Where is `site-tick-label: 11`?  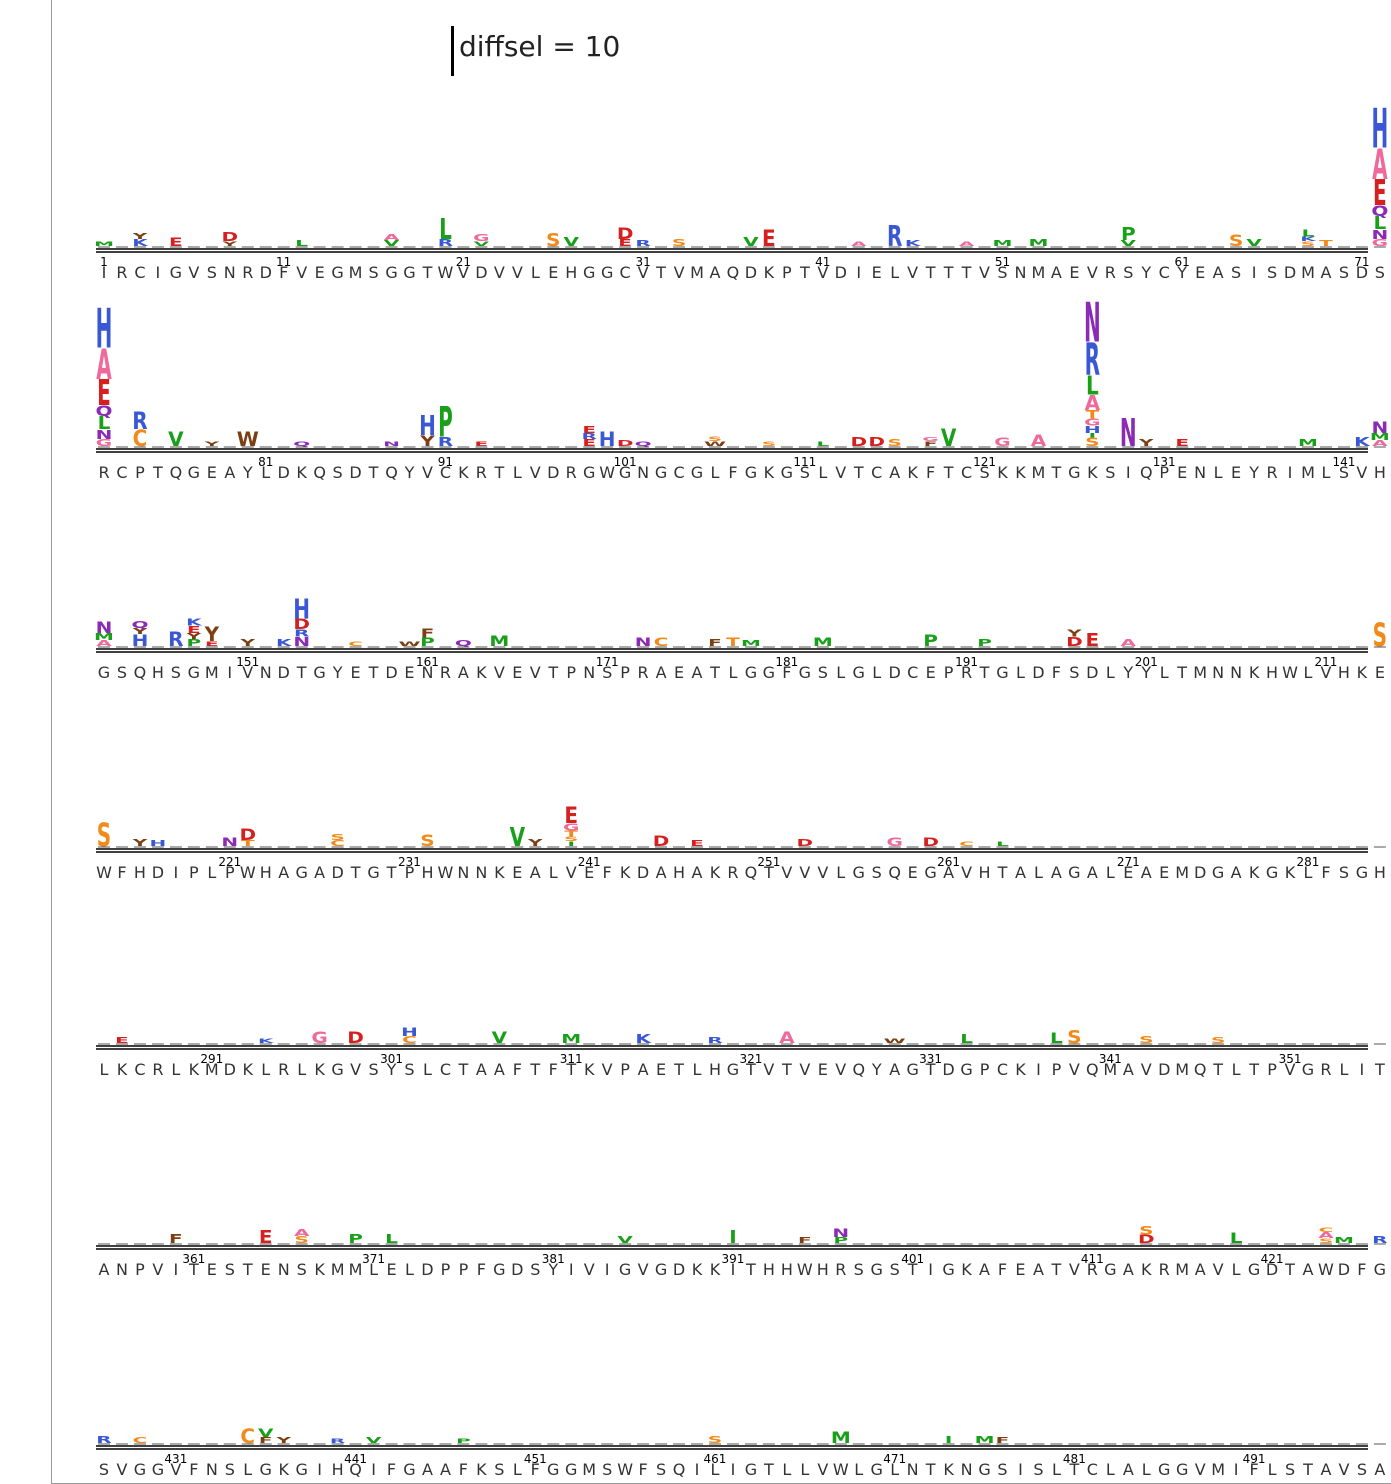
site-tick-label: 11 is located at coordinates (283, 262).